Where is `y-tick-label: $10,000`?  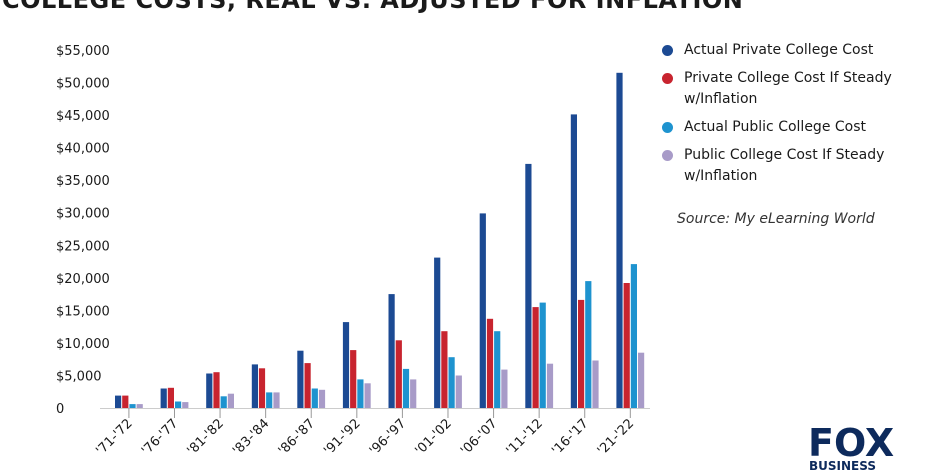 y-tick-label: $10,000 is located at coordinates (83, 344).